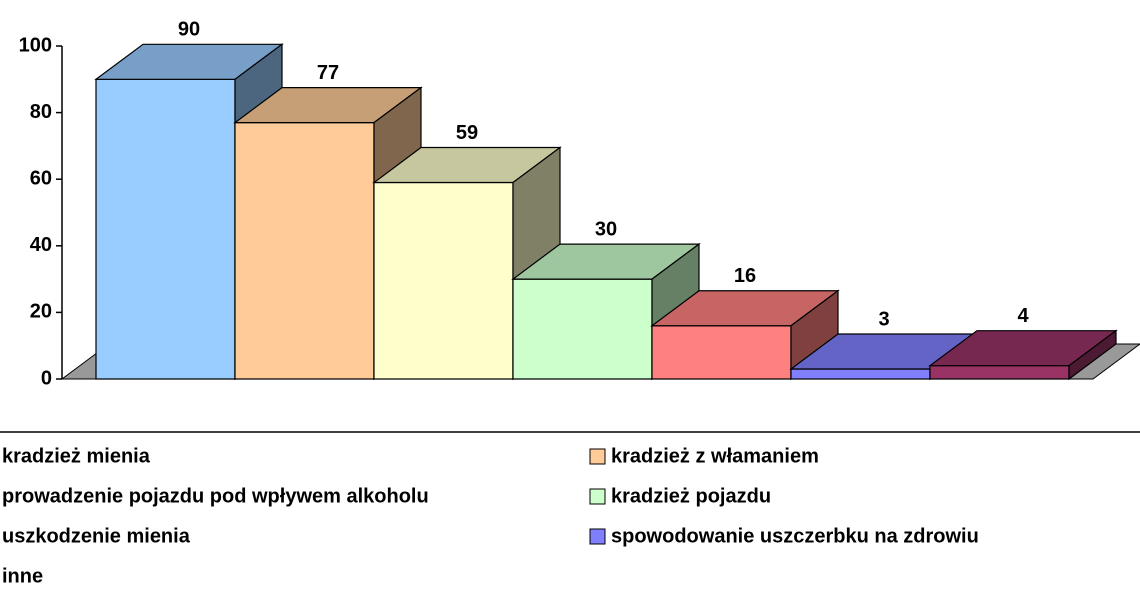 This screenshot has height=605, width=1140. What do you see at coordinates (41, 312) in the screenshot?
I see `y-tick-label: 20` at bounding box center [41, 312].